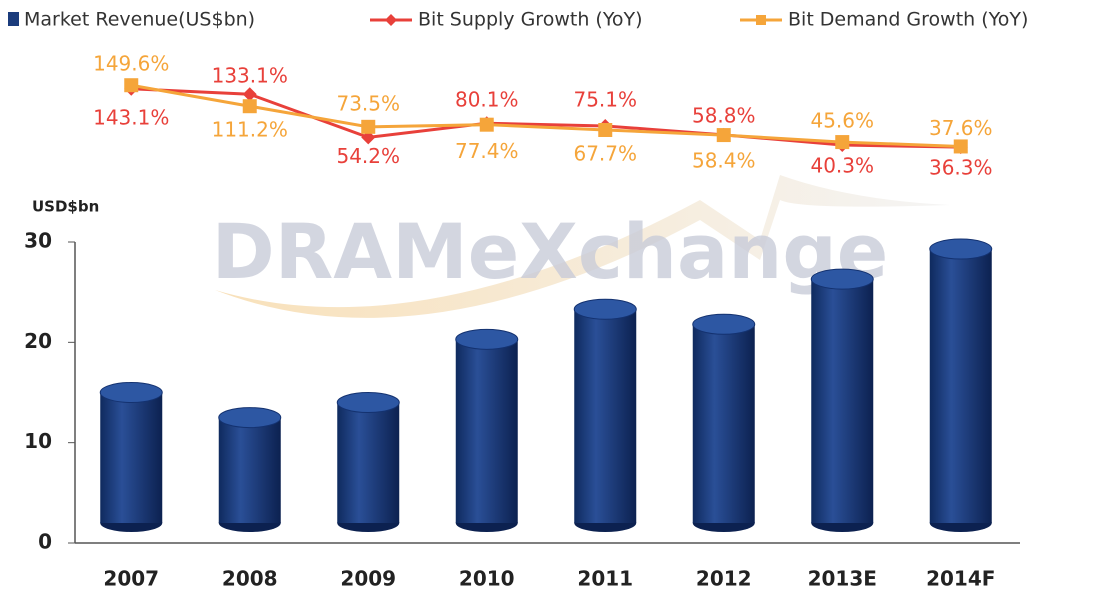 Image resolution: width=1095 pixels, height=598 pixels. Describe the element at coordinates (842, 165) in the screenshot. I see `value-label: 40.3%` at that location.